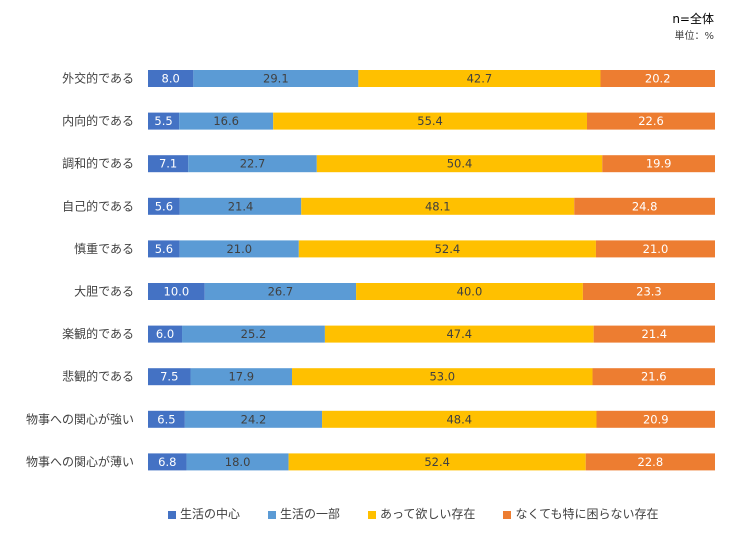 The width and height of the screenshot is (740, 536). What do you see at coordinates (98, 78) in the screenshot?
I see `category-label: 外交的である` at bounding box center [98, 78].